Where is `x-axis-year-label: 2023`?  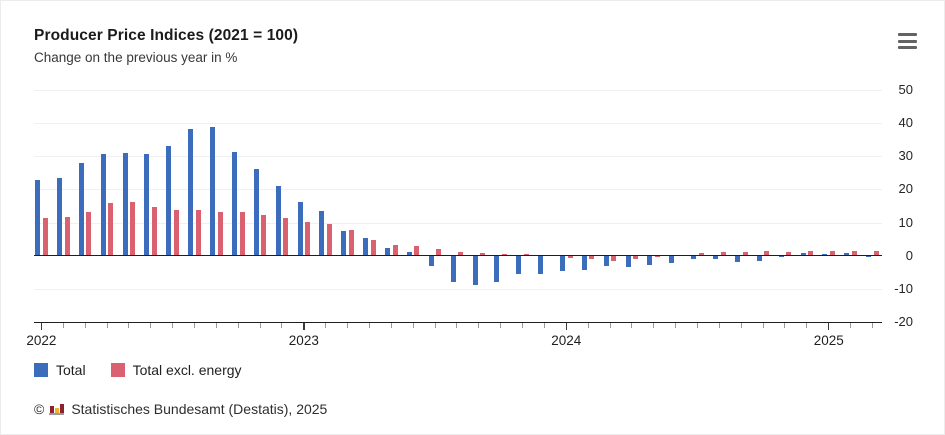 x-axis-year-label: 2023 is located at coordinates (303, 340).